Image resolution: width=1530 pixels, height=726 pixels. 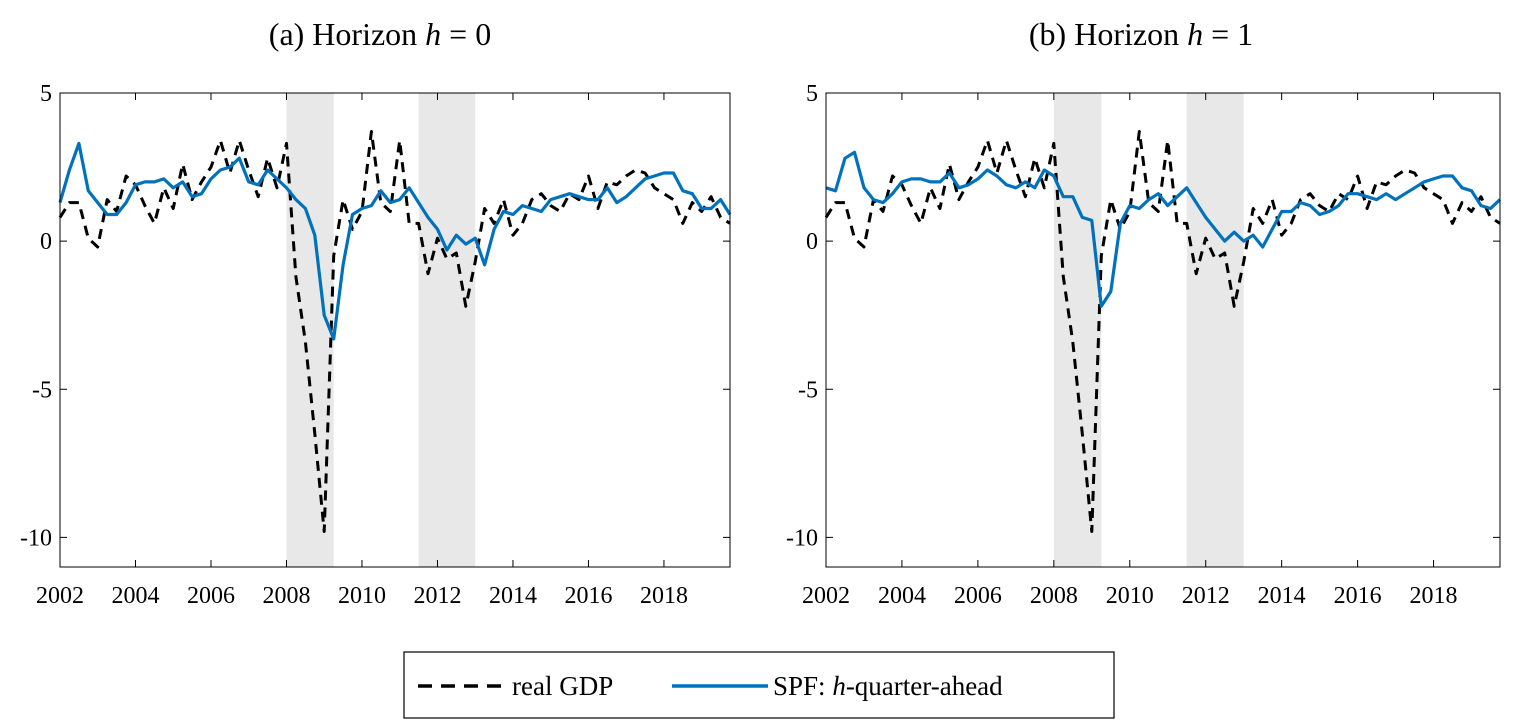 What do you see at coordinates (812, 94) in the screenshot?
I see `panel-b-y-tick-label: 5` at bounding box center [812, 94].